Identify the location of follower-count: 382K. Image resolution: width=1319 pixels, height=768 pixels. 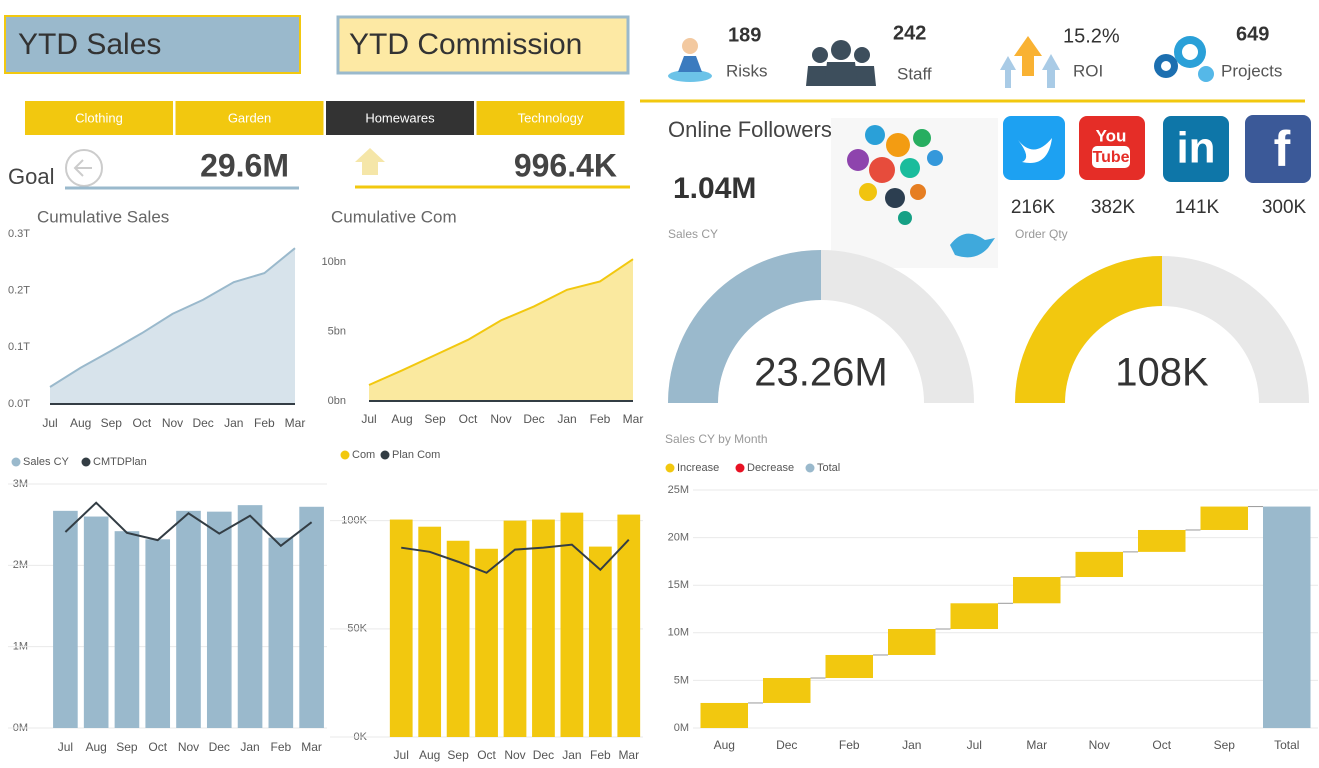
(1113, 207).